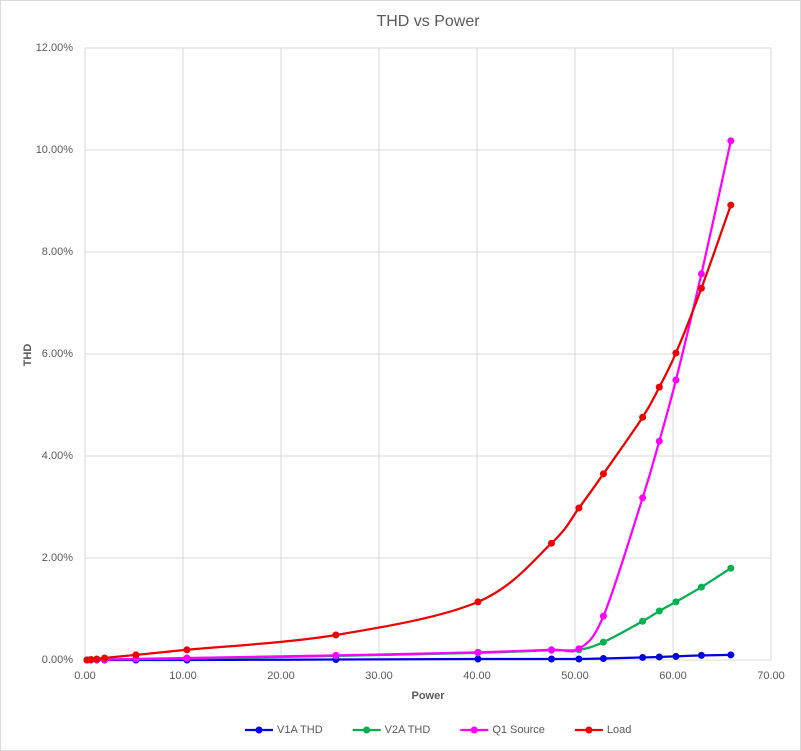  I want to click on y-tick-label: 10.00%, so click(55, 150).